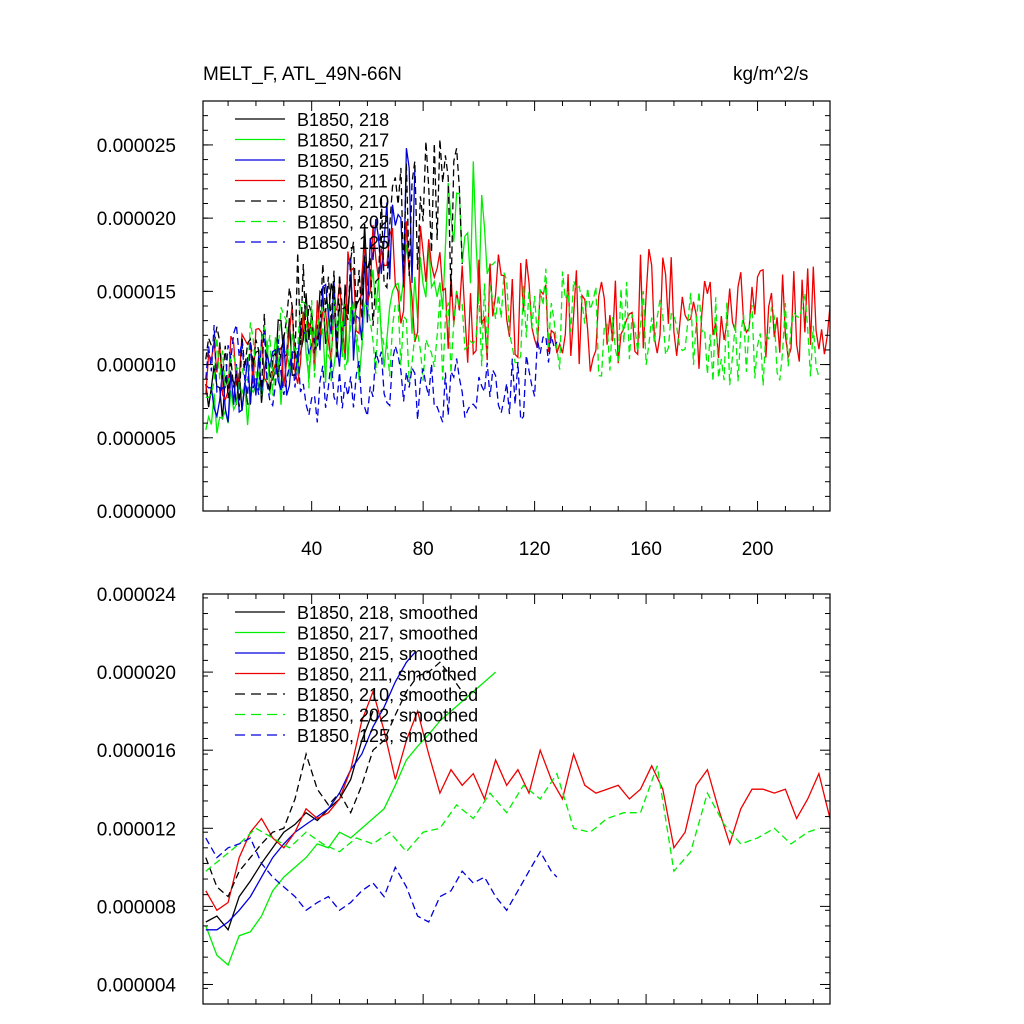 This screenshot has height=1024, width=1024. Describe the element at coordinates (136, 512) in the screenshot. I see `y-tick-label: 0.000000` at that location.